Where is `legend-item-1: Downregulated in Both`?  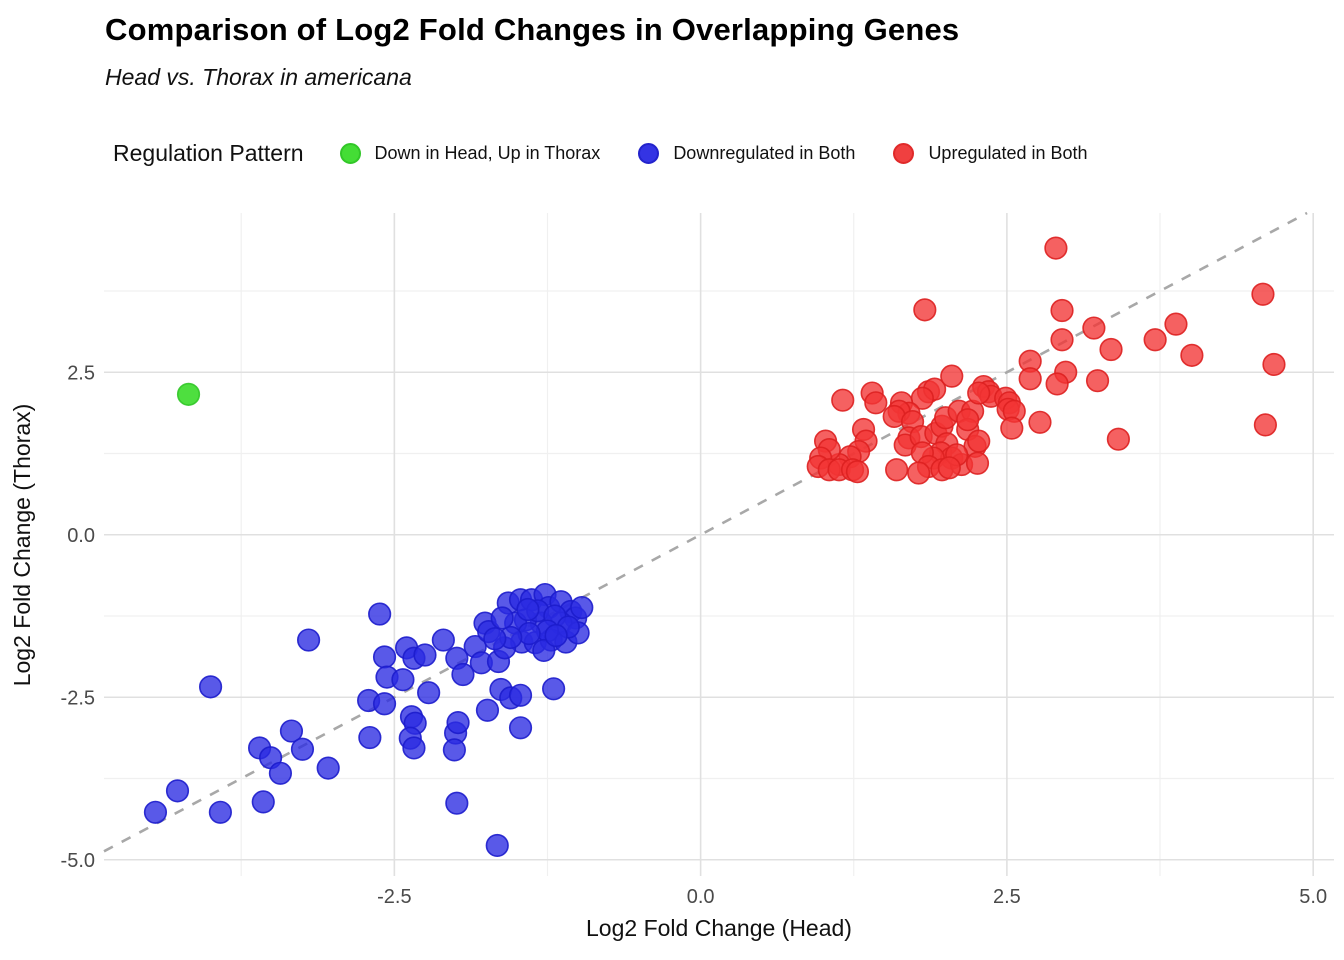 legend-item-1: Downregulated in Both is located at coordinates (747, 153).